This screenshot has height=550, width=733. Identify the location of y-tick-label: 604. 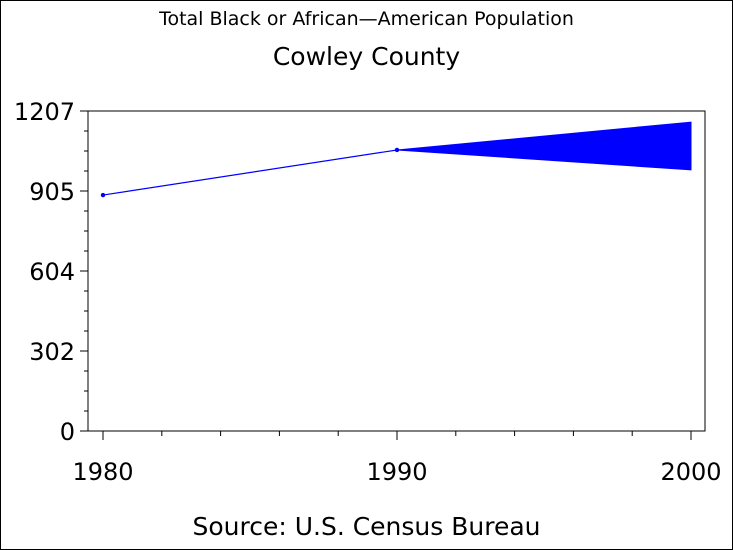
(52, 272).